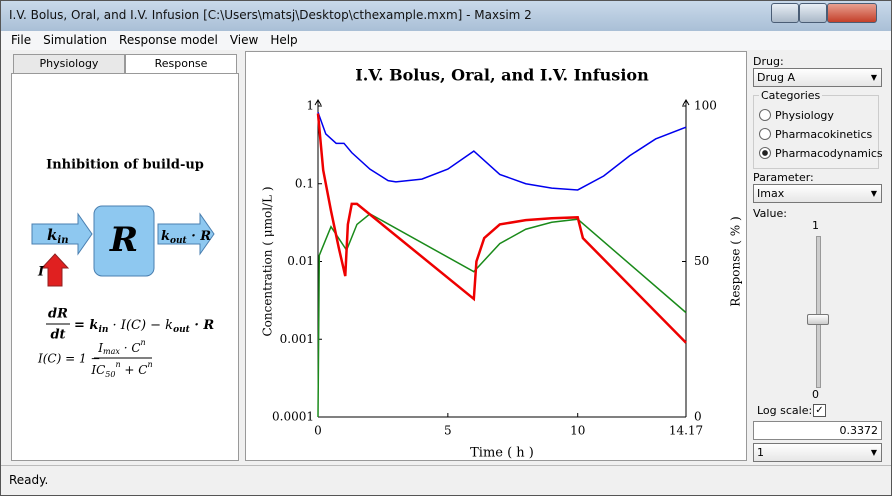  I want to click on menu-item: Response model, so click(168, 40).